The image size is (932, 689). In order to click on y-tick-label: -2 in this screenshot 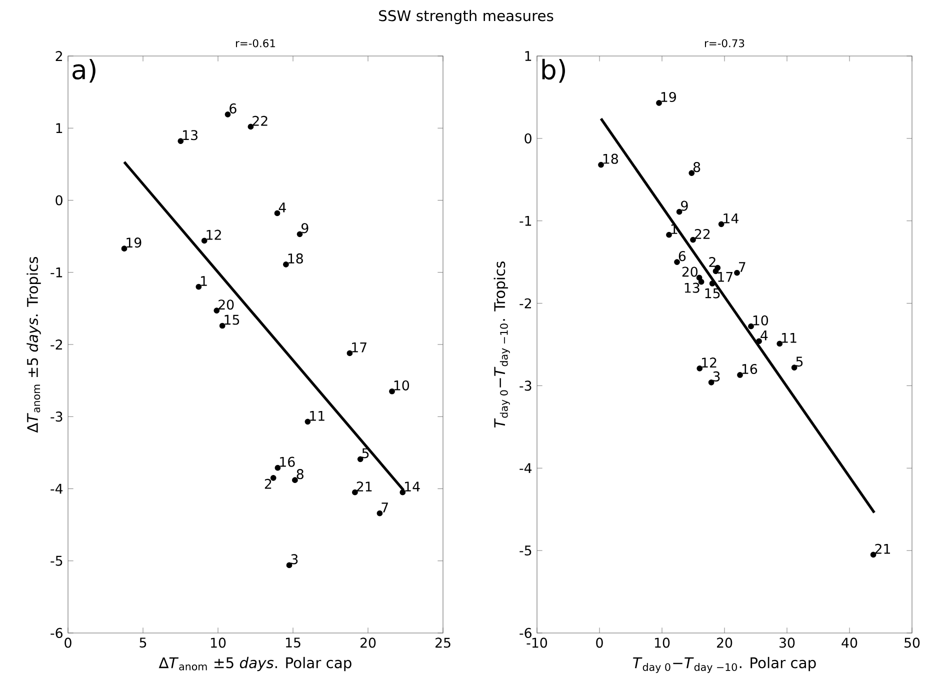, I will do `click(525, 303)`.